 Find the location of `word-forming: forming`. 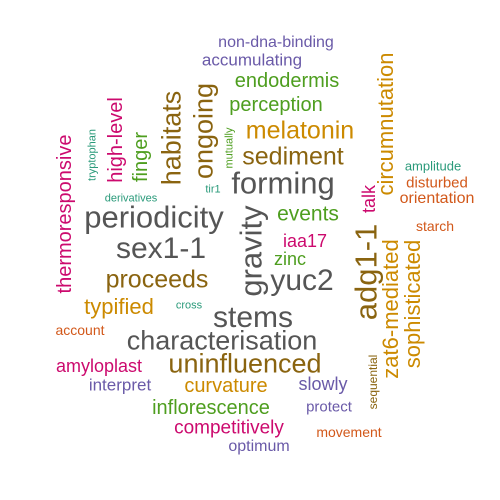

word-forming: forming is located at coordinates (282, 183).